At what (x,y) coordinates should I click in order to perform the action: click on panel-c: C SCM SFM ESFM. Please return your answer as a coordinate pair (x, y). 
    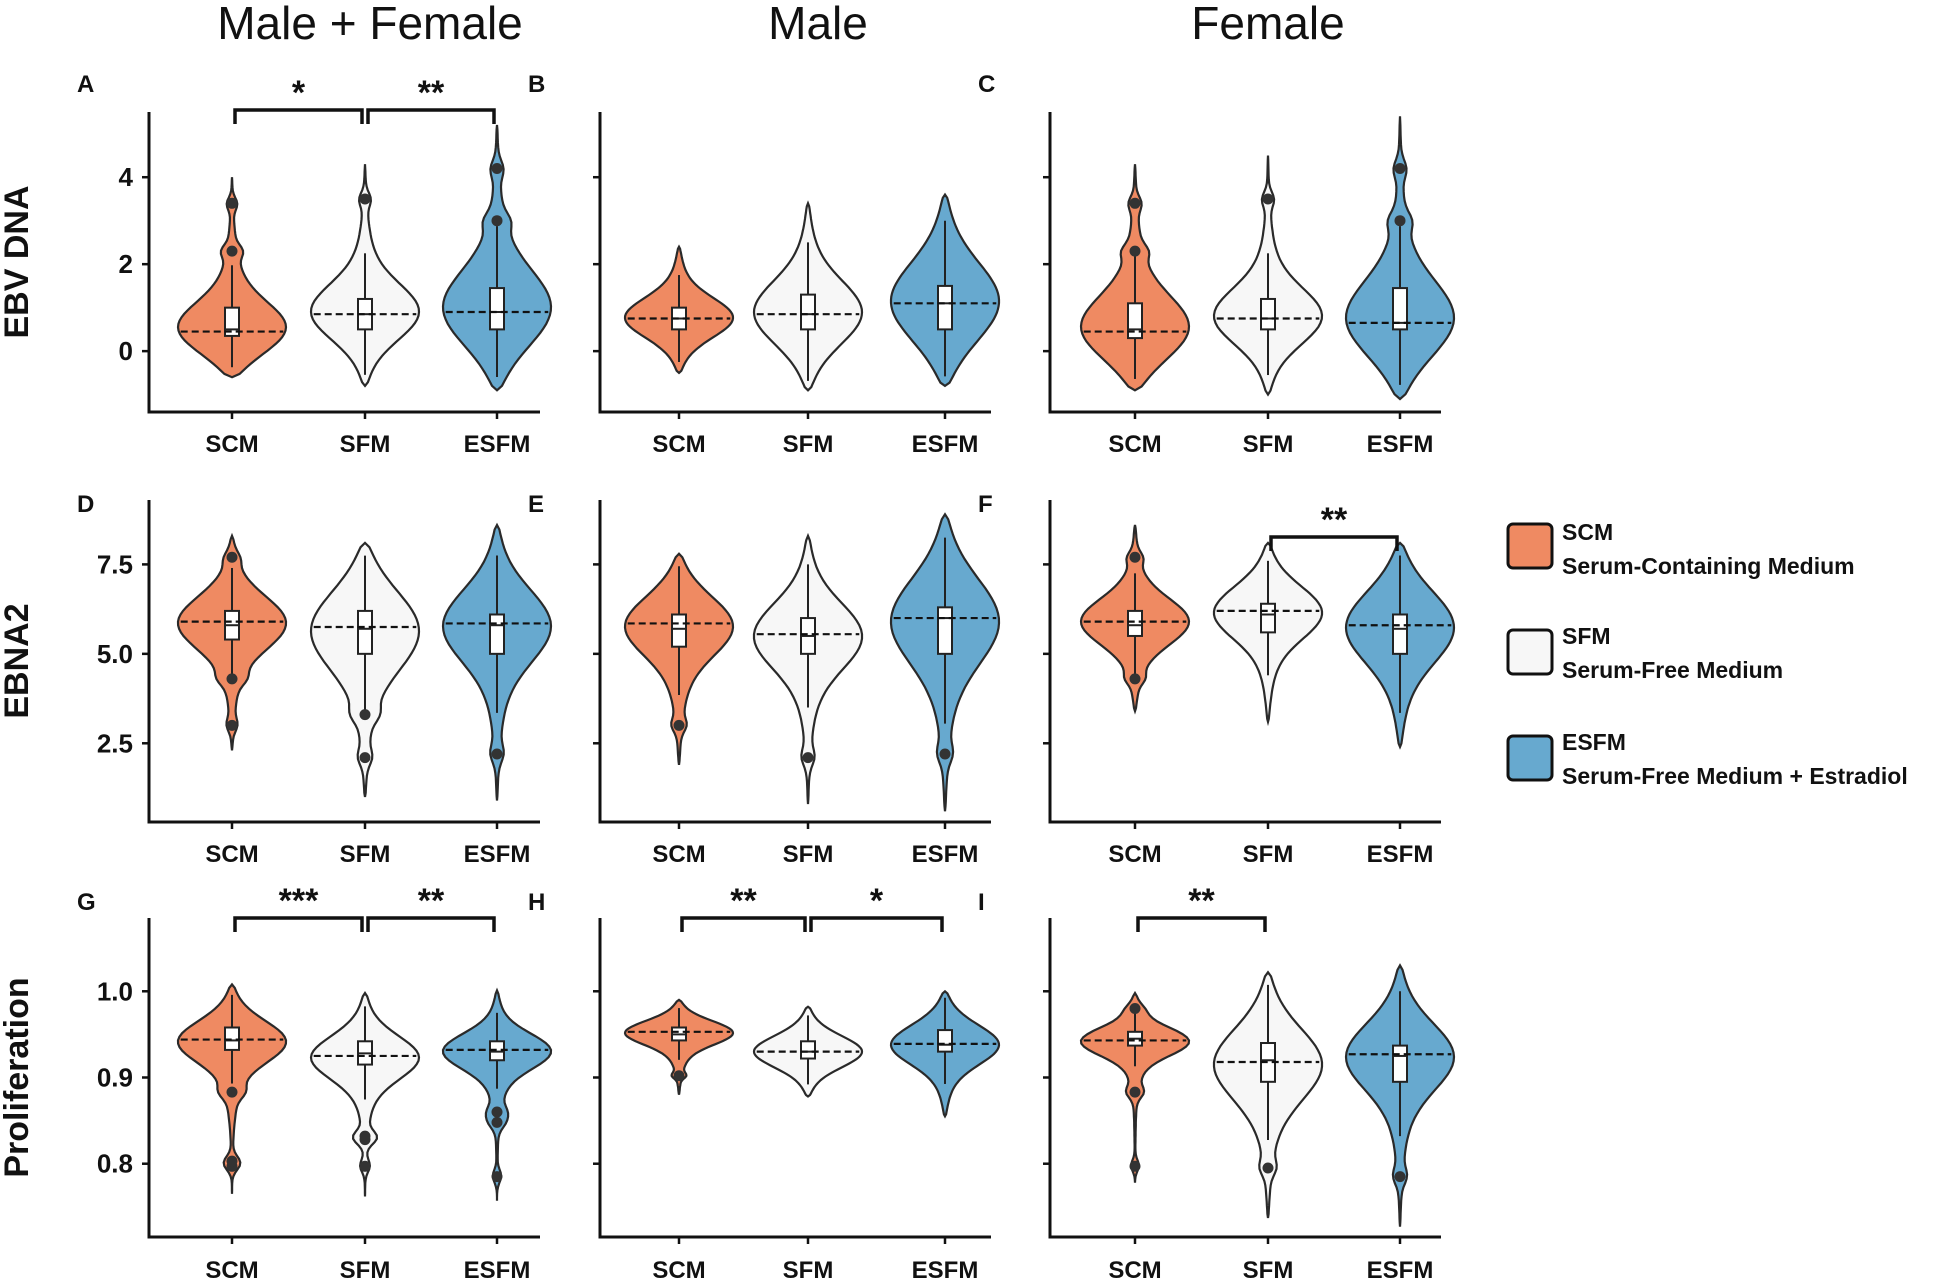
    Looking at the image, I should click on (1217, 264).